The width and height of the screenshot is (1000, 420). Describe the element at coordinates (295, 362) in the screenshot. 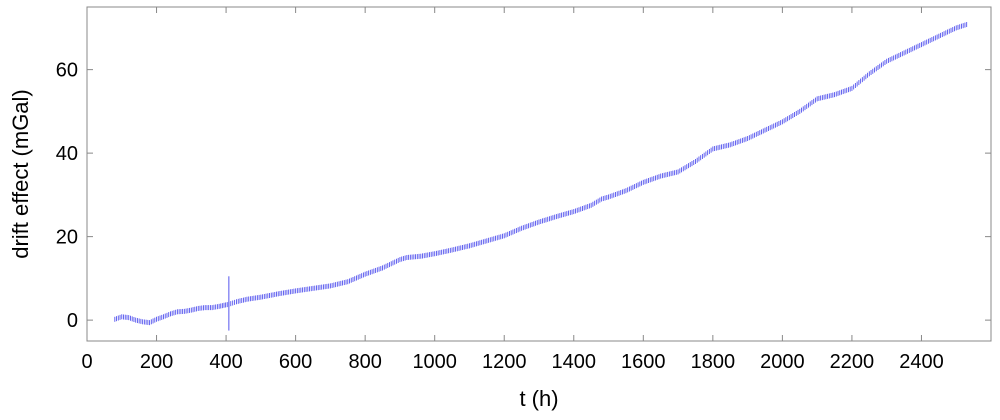

I see `x-tick-label: 600` at that location.